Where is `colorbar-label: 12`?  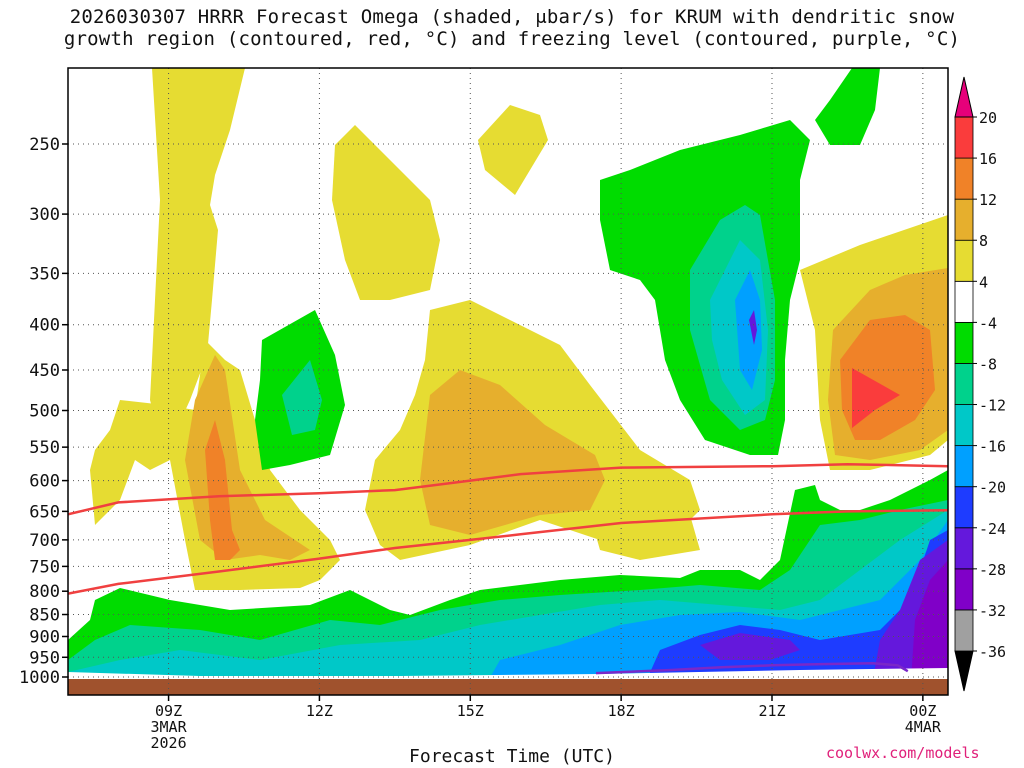 colorbar-label: 12 is located at coordinates (988, 200).